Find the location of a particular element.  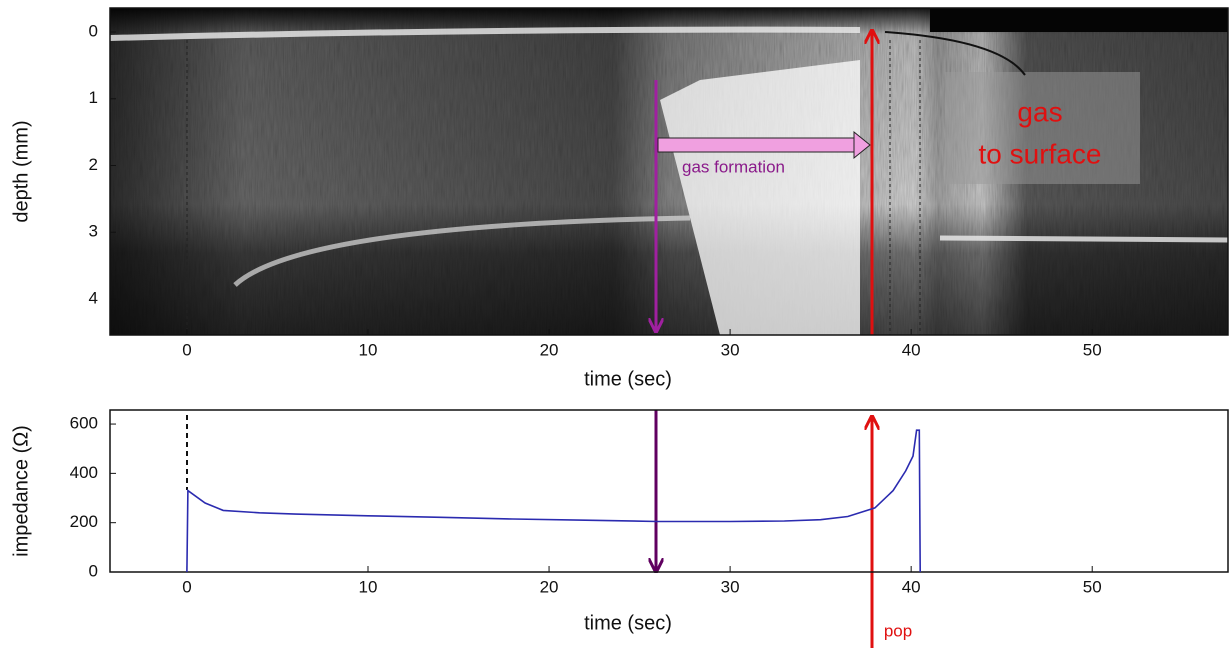

annotation: gas is located at coordinates (1039, 111).